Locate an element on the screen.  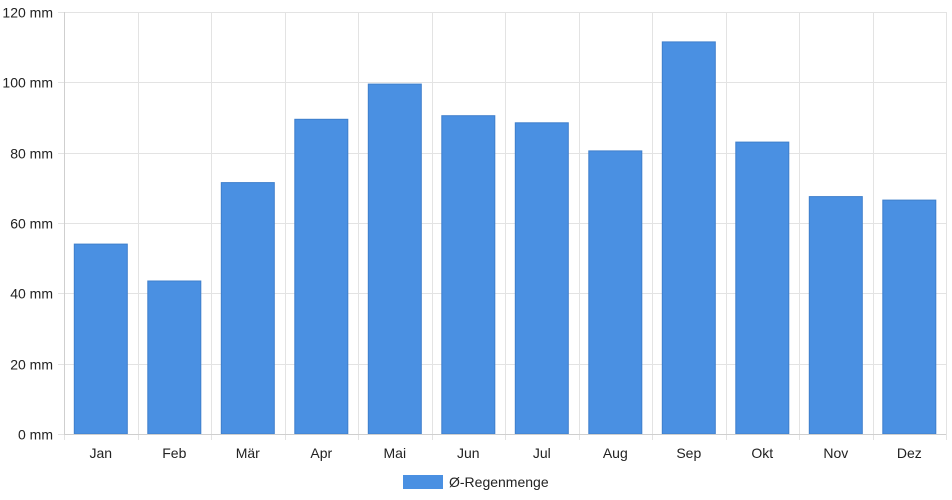
x-tick-label: Okt is located at coordinates (762, 453).